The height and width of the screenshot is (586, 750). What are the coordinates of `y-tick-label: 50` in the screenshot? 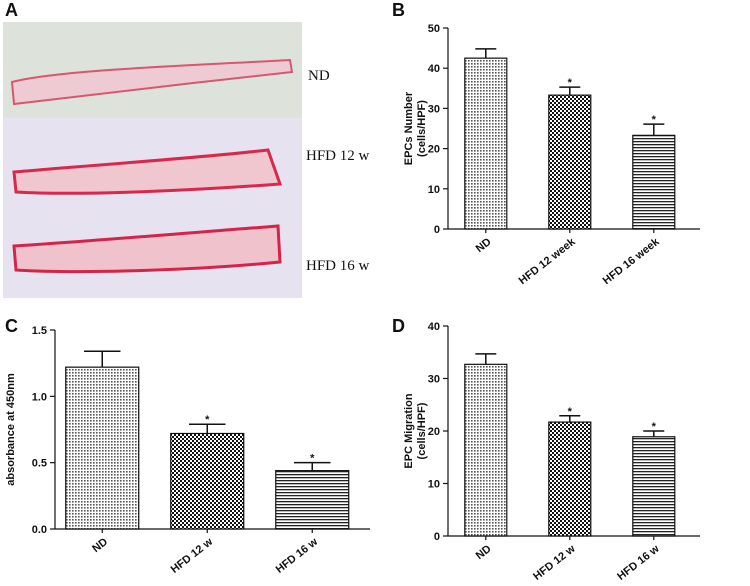 It's located at (434, 29).